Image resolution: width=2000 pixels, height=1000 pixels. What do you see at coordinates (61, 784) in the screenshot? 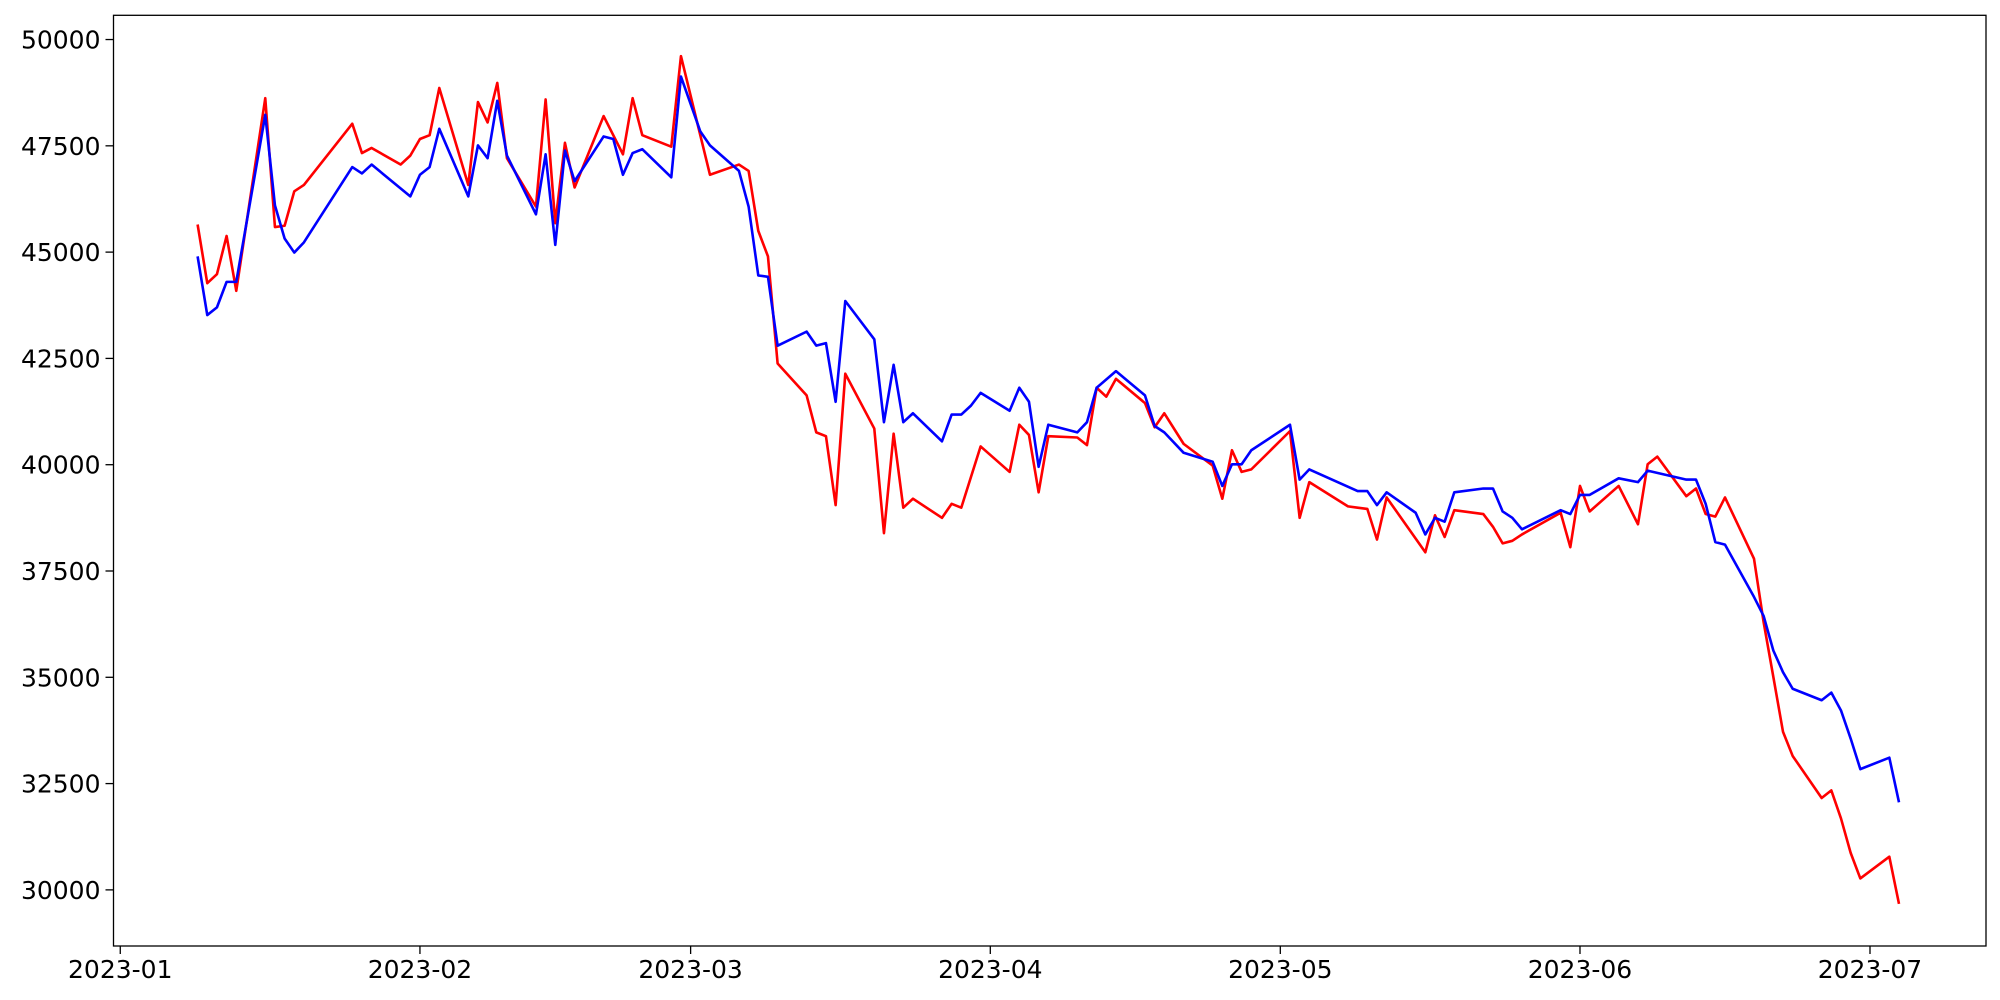
I see `y-tick-label: 32500` at bounding box center [61, 784].